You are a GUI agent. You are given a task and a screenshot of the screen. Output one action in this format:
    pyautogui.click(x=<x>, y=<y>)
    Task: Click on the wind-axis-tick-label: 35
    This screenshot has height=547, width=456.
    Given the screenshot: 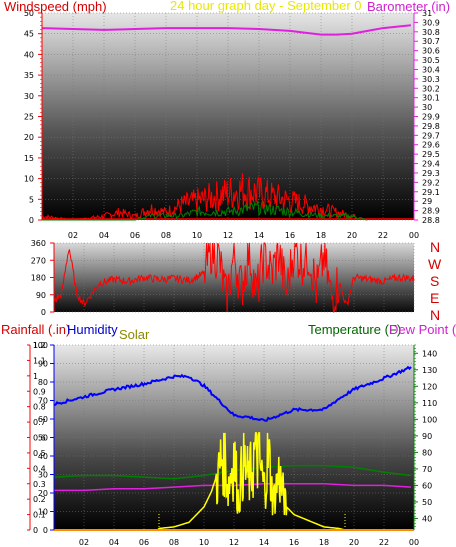 What is the action you would take?
    pyautogui.click(x=29, y=75)
    